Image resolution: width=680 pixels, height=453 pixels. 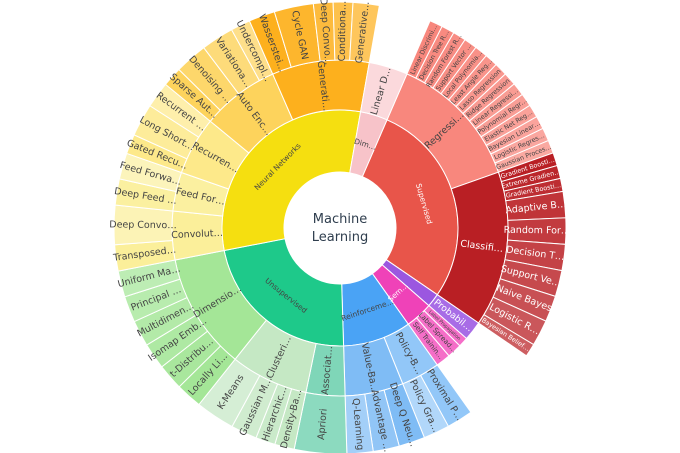 What do you see at coordinates (358, 424) in the screenshot?
I see `label-q-learning: Q-Learning` at bounding box center [358, 424].